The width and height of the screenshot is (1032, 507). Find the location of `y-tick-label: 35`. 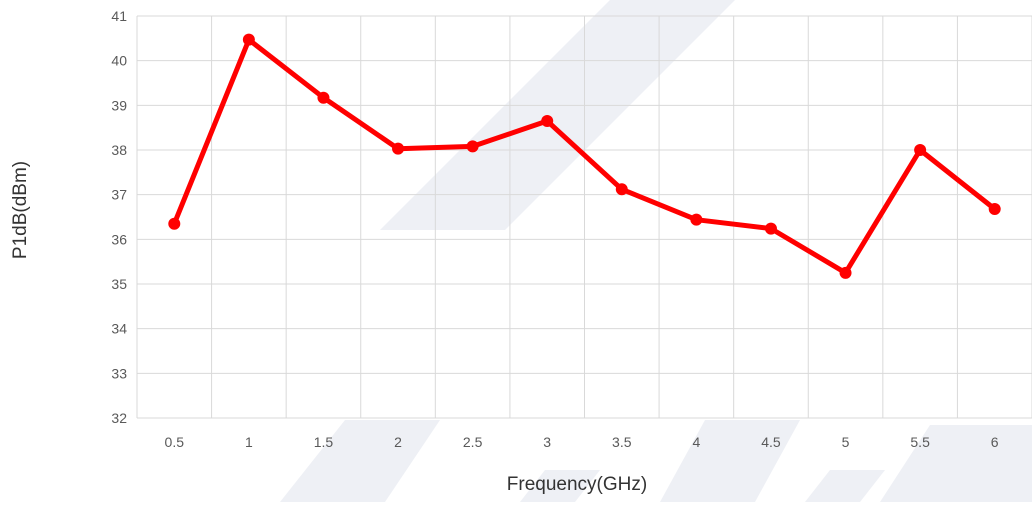

y-tick-label: 35 is located at coordinates (119, 284).